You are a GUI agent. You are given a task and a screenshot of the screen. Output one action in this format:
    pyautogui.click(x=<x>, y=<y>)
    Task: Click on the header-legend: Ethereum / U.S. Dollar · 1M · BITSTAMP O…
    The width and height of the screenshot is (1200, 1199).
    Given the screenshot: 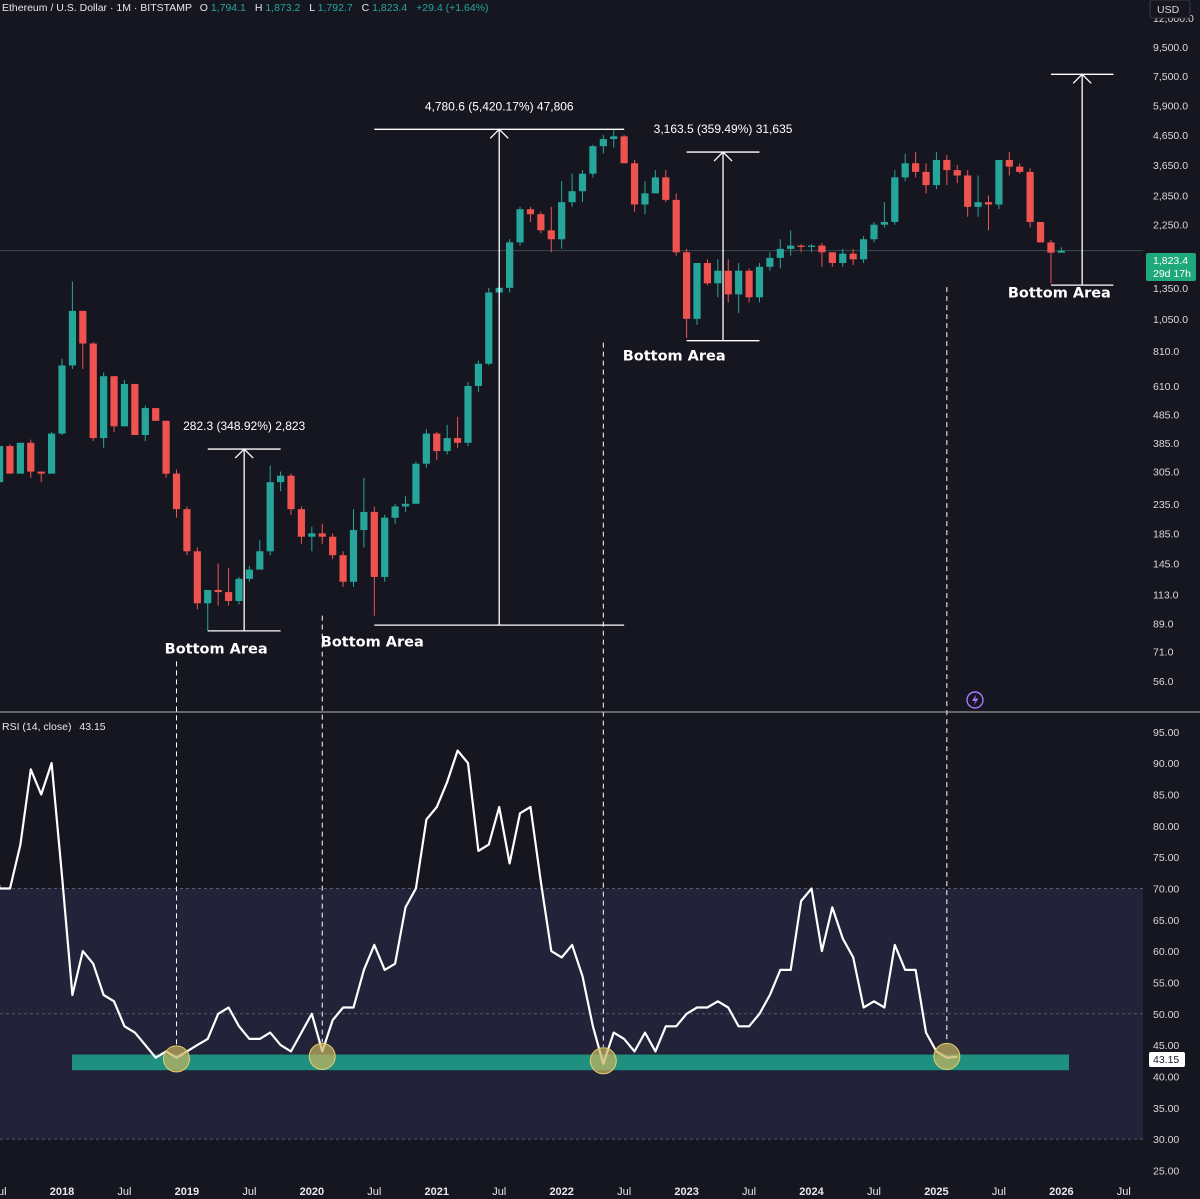 What is the action you would take?
    pyautogui.click(x=245, y=8)
    